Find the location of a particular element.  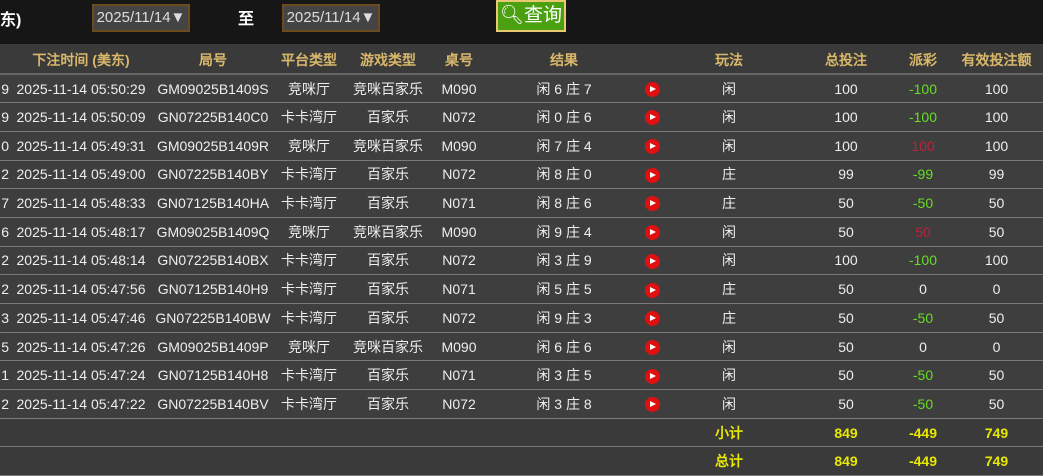

cell-result: 闲 5 庄 5 is located at coordinates (564, 289).